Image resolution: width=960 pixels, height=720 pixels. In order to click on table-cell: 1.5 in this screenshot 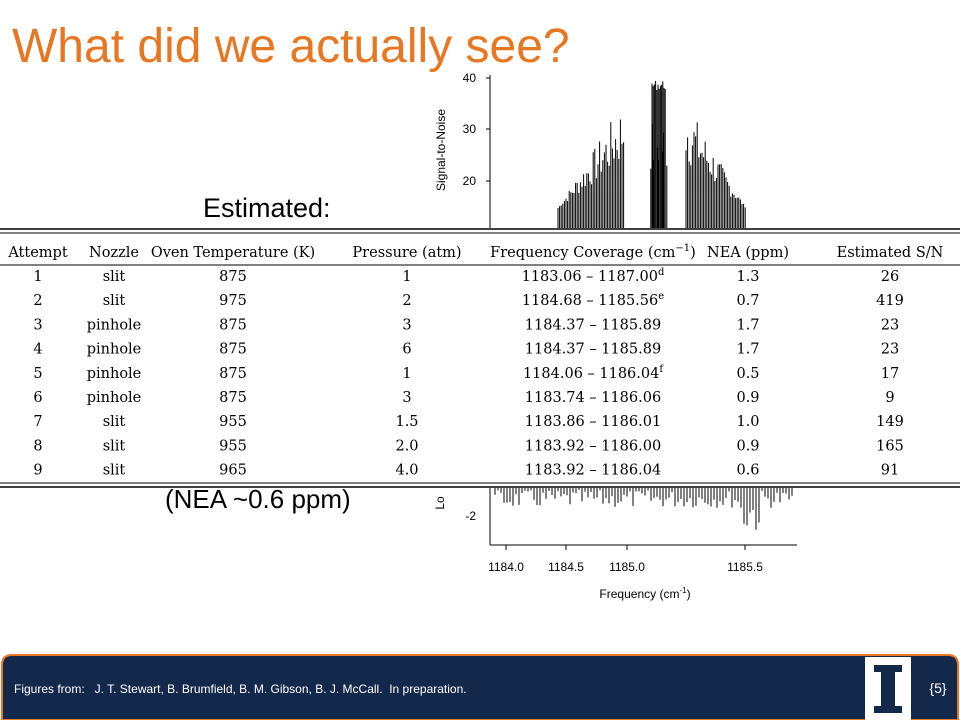, I will do `click(406, 422)`.